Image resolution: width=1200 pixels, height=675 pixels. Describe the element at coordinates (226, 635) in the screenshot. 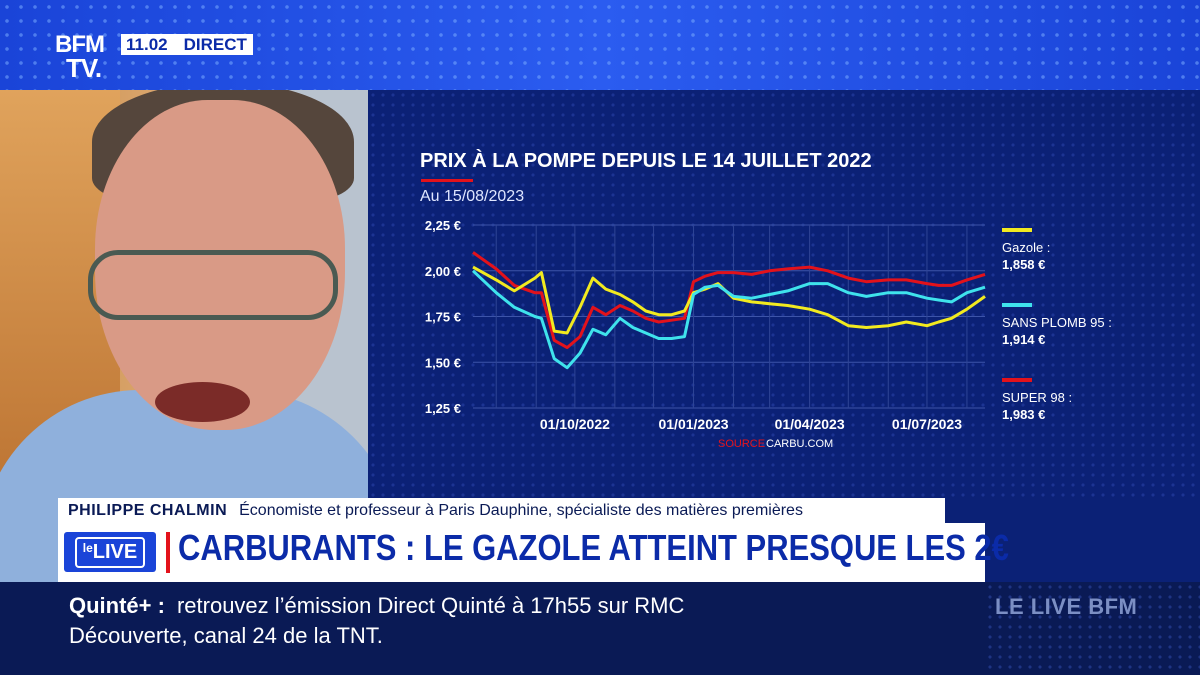

I see `ticker-line-2: Découverte, canal 24 de la TNT.` at that location.